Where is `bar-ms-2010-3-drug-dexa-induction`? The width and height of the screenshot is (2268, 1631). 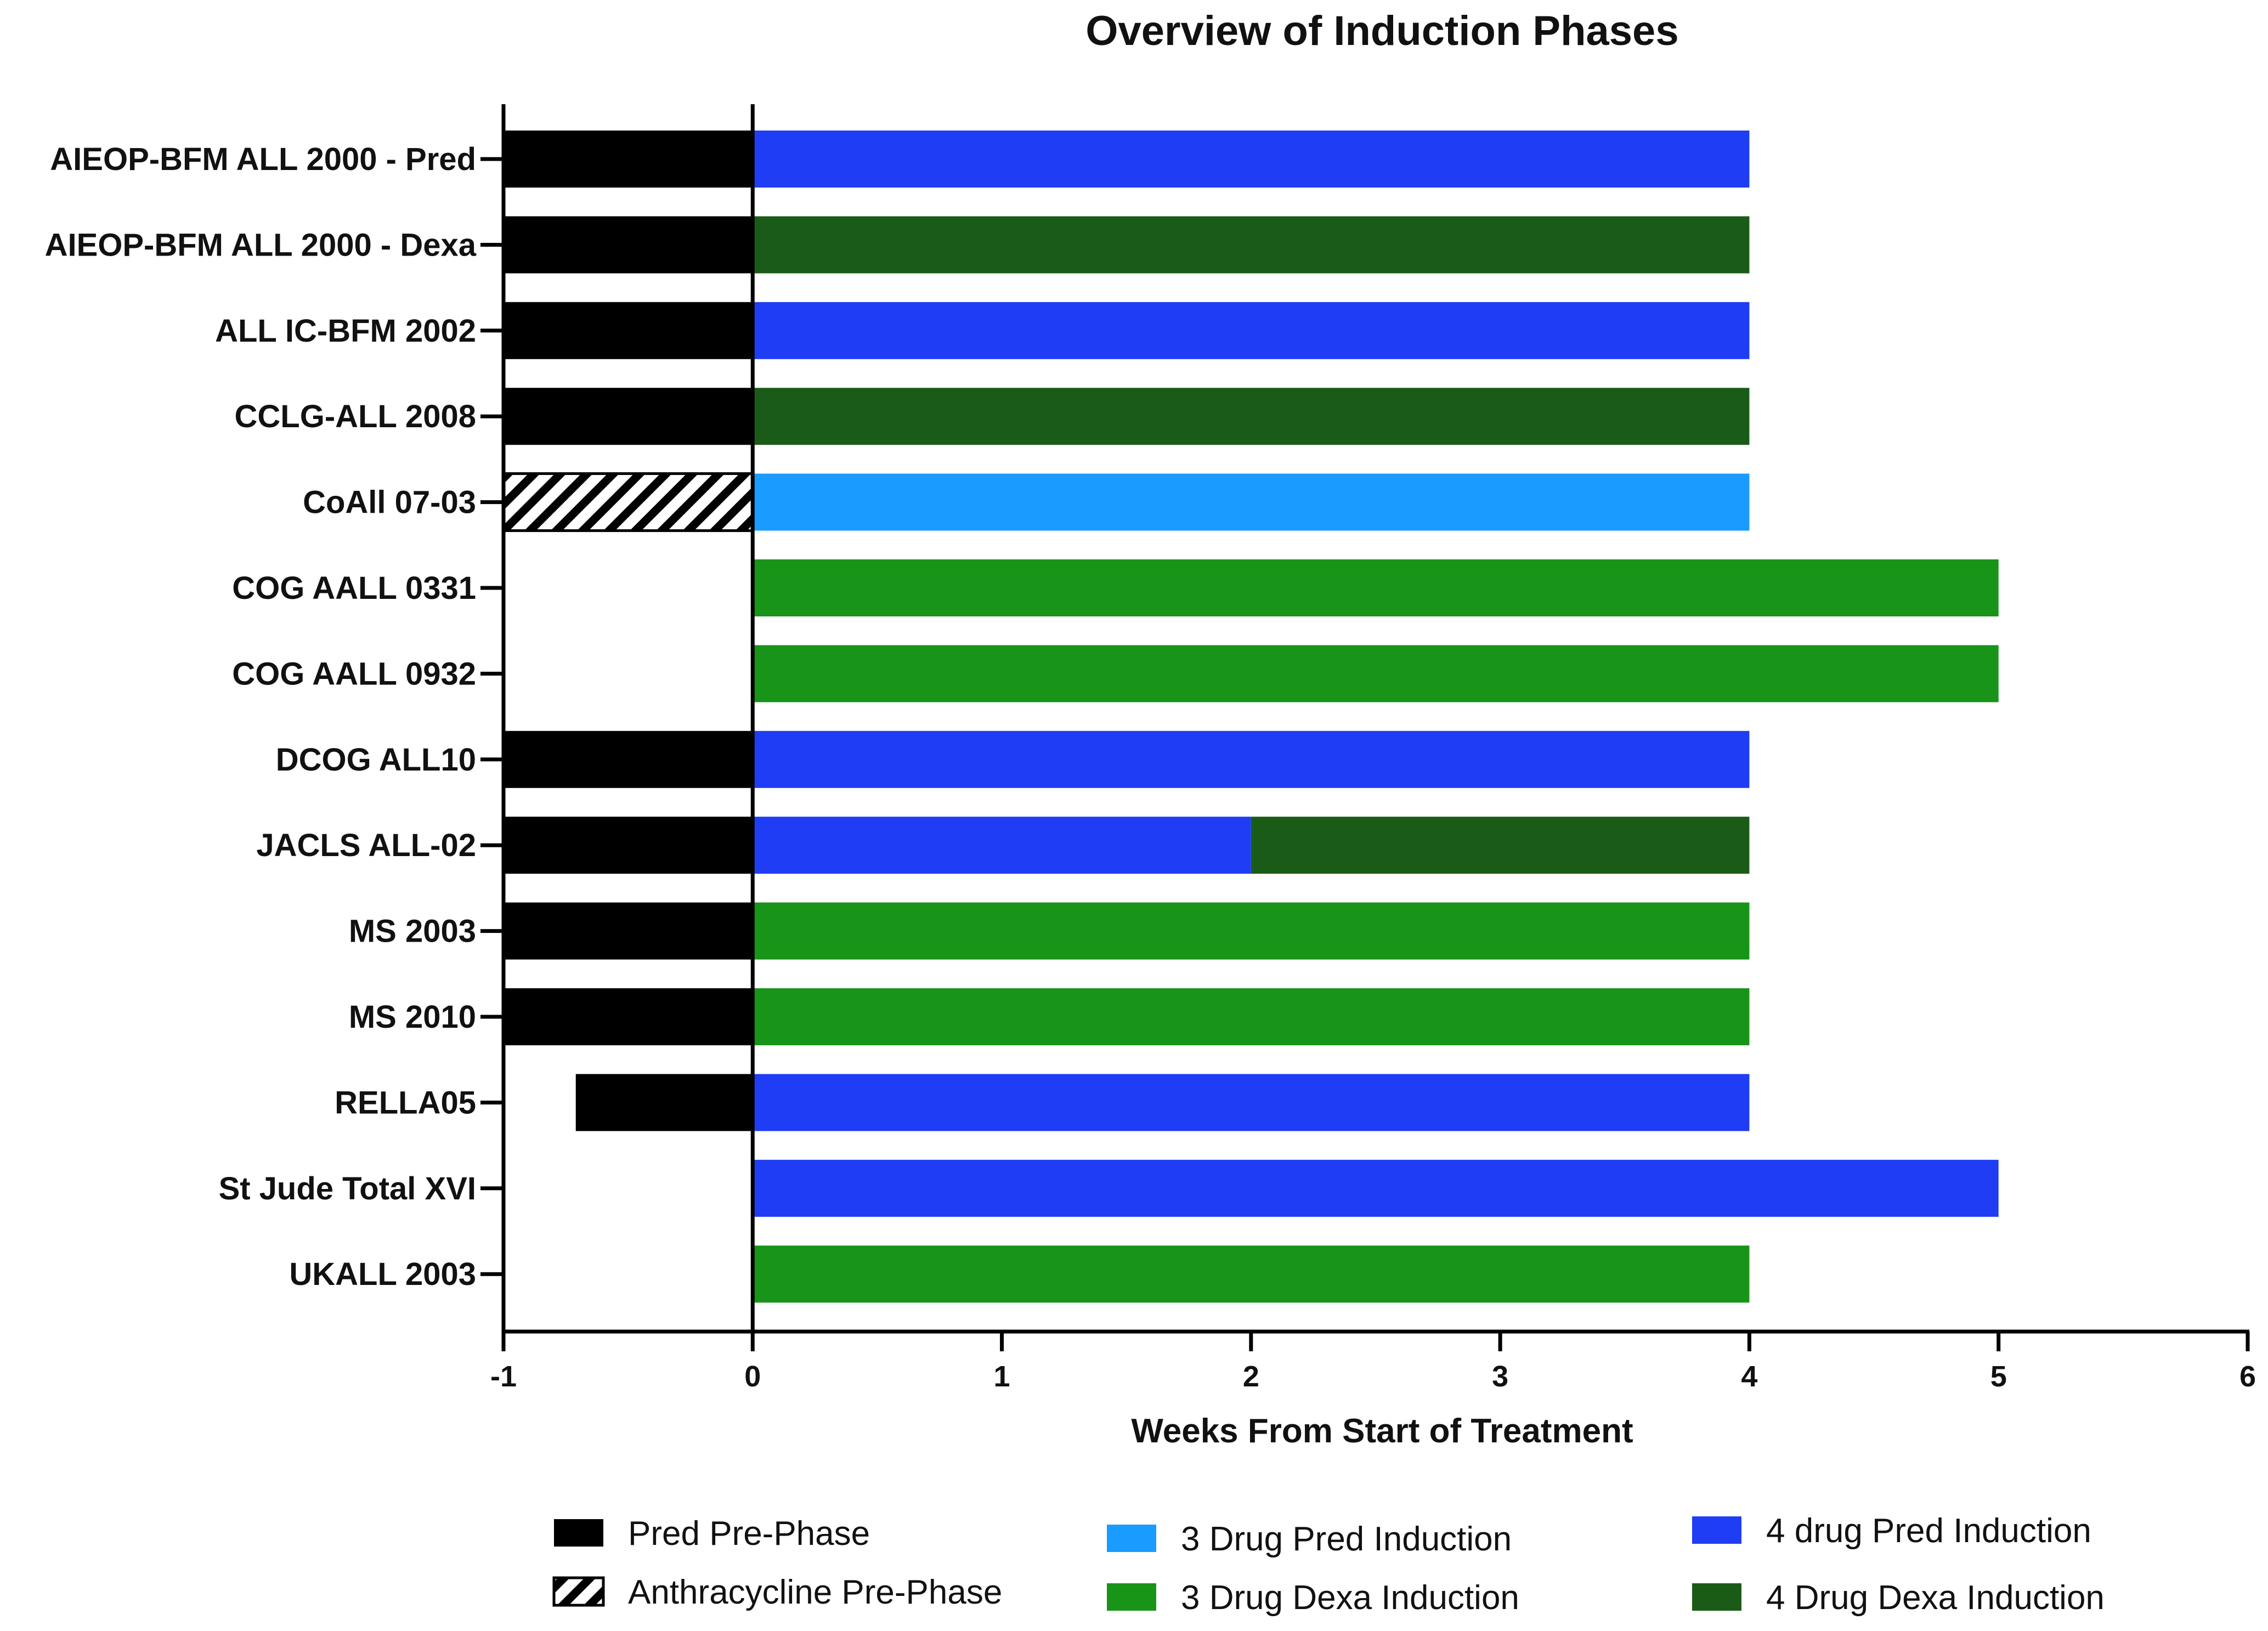
bar-ms-2010-3-drug-dexa-induction is located at coordinates (1251, 1017).